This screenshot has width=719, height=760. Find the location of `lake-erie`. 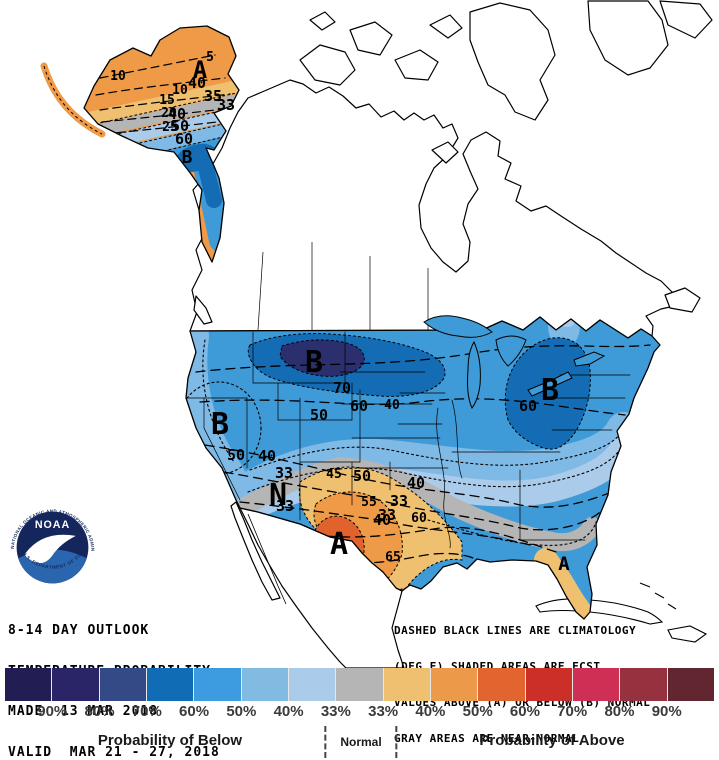

lake-erie is located at coordinates (550, 384).